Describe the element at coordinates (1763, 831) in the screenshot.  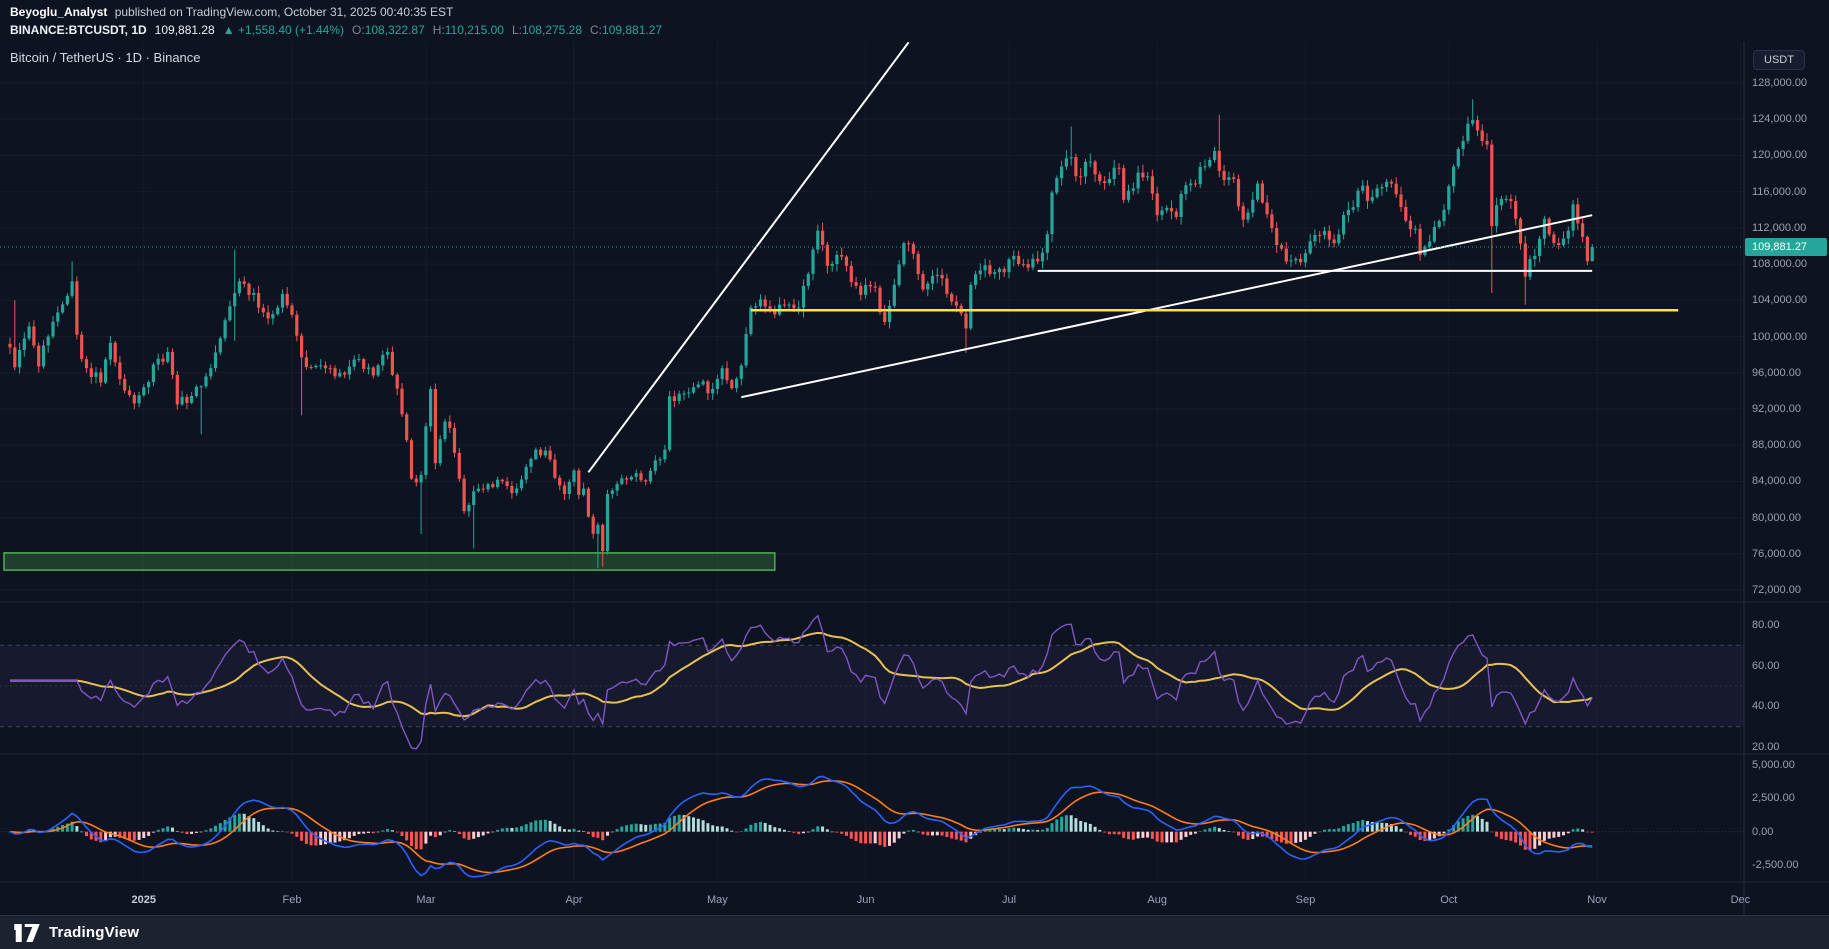
I see `axis-tick-label: 0.00` at that location.